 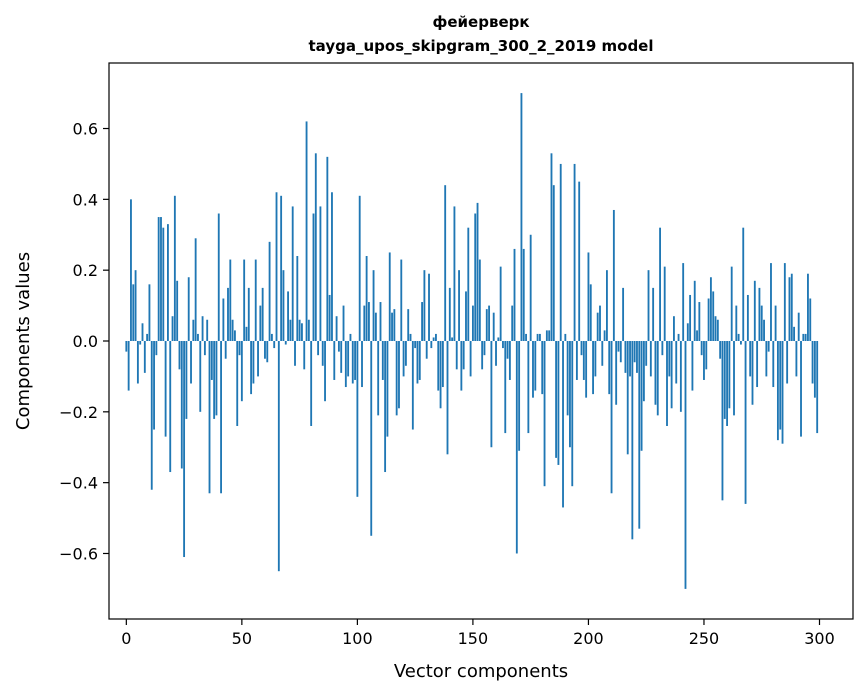 I want to click on x-tick-label: 100, so click(x=357, y=638).